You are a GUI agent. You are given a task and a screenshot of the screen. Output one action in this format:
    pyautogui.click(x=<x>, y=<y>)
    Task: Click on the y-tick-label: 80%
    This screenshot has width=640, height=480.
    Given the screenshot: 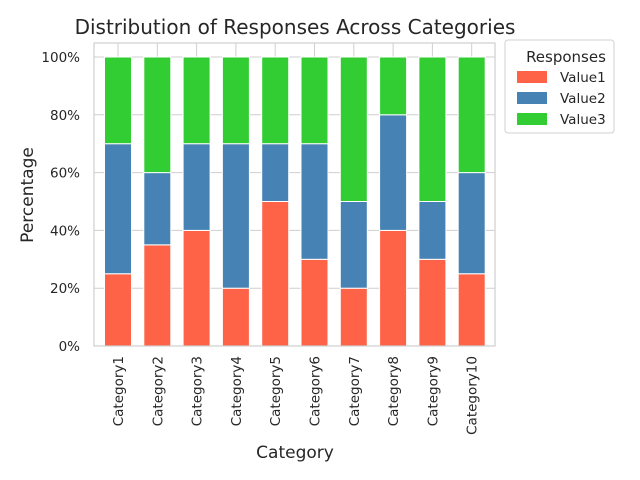 What is the action you would take?
    pyautogui.click(x=65, y=116)
    